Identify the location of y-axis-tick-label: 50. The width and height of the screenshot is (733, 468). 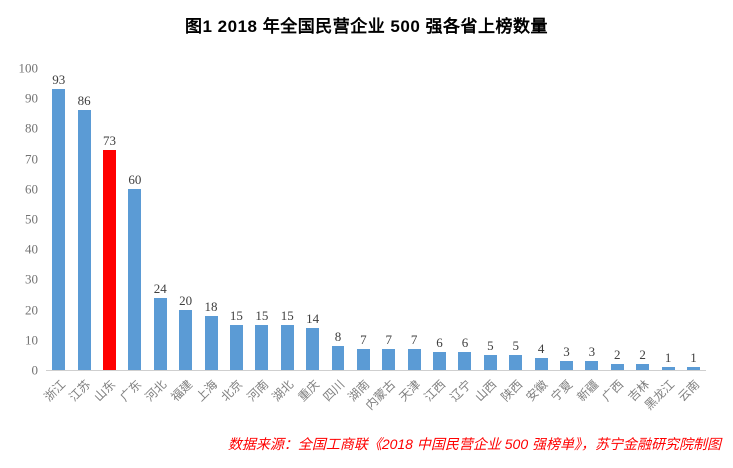
(31, 219).